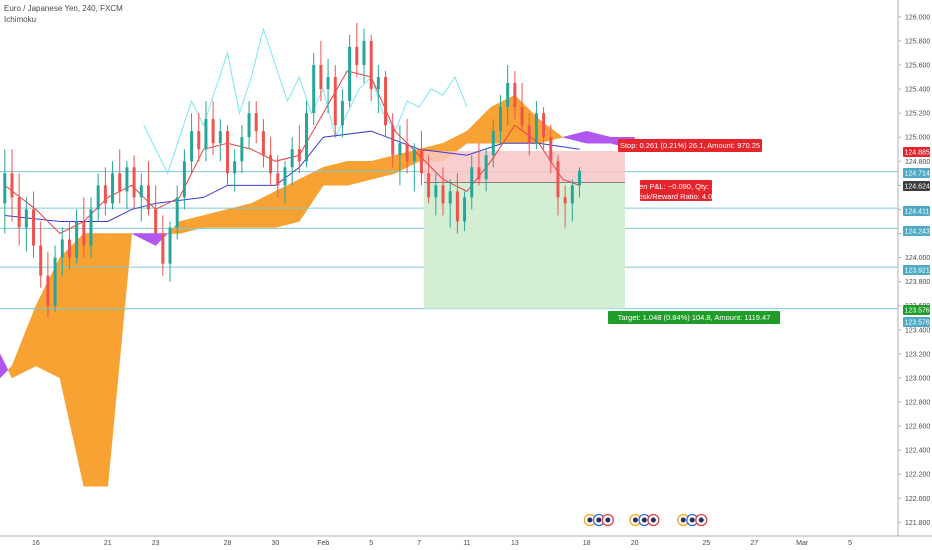 The height and width of the screenshot is (550, 932). Describe the element at coordinates (63, 8) in the screenshot. I see `symbol-title: Euro / Japanese Yen, 240, FXCM` at that location.